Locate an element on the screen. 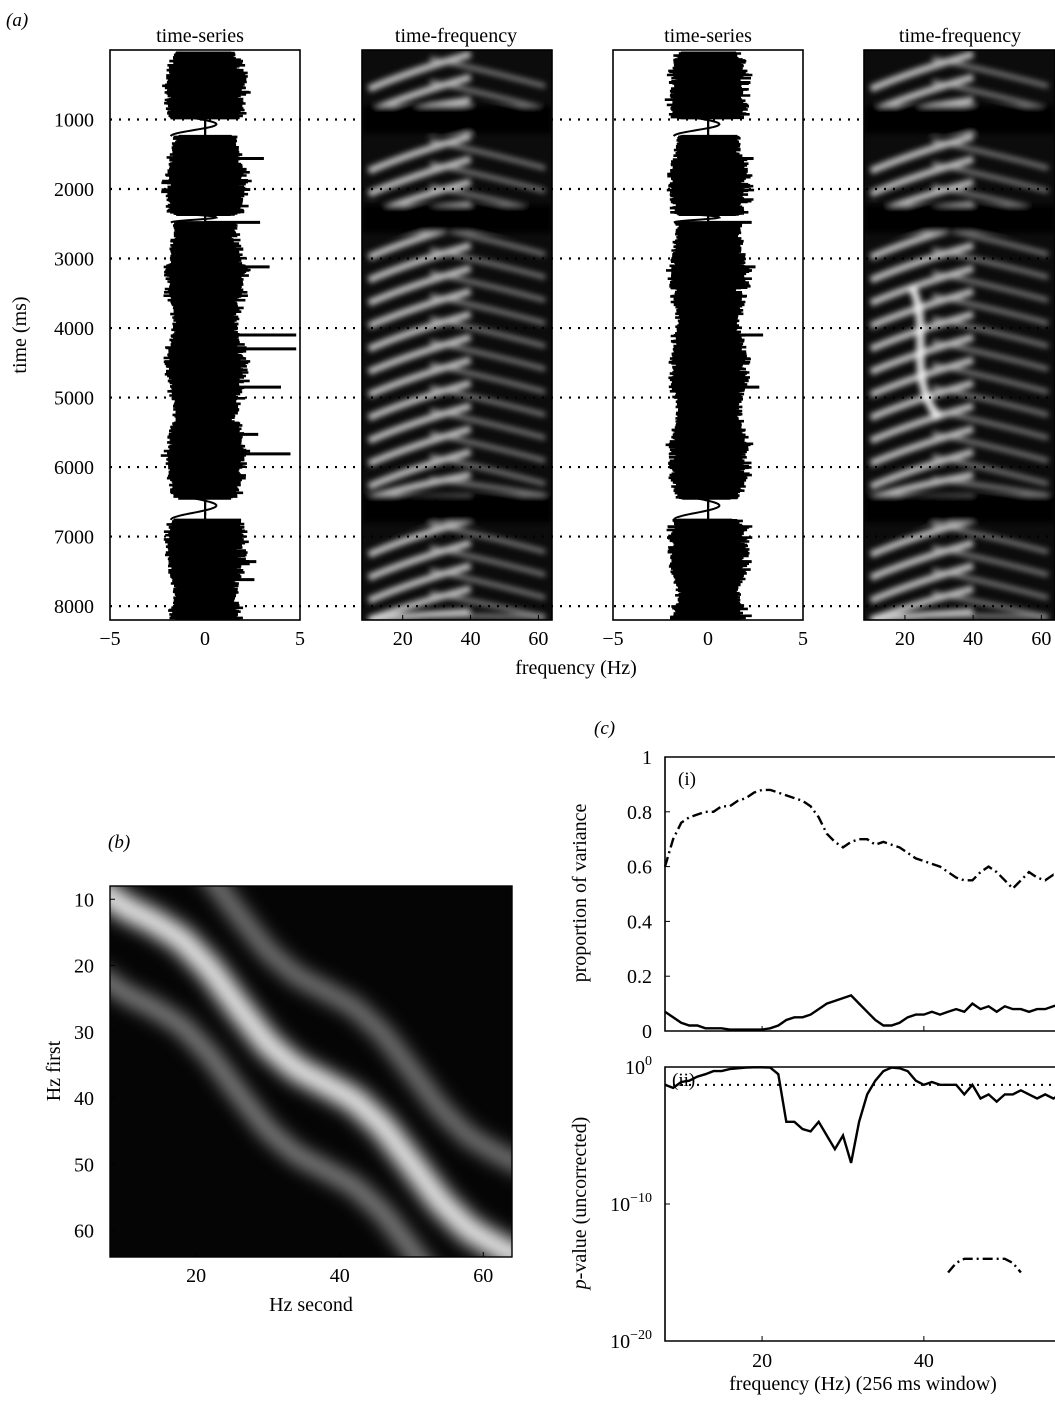 The image size is (1055, 1402). b-y-tick-label: 30 is located at coordinates (84, 1033).